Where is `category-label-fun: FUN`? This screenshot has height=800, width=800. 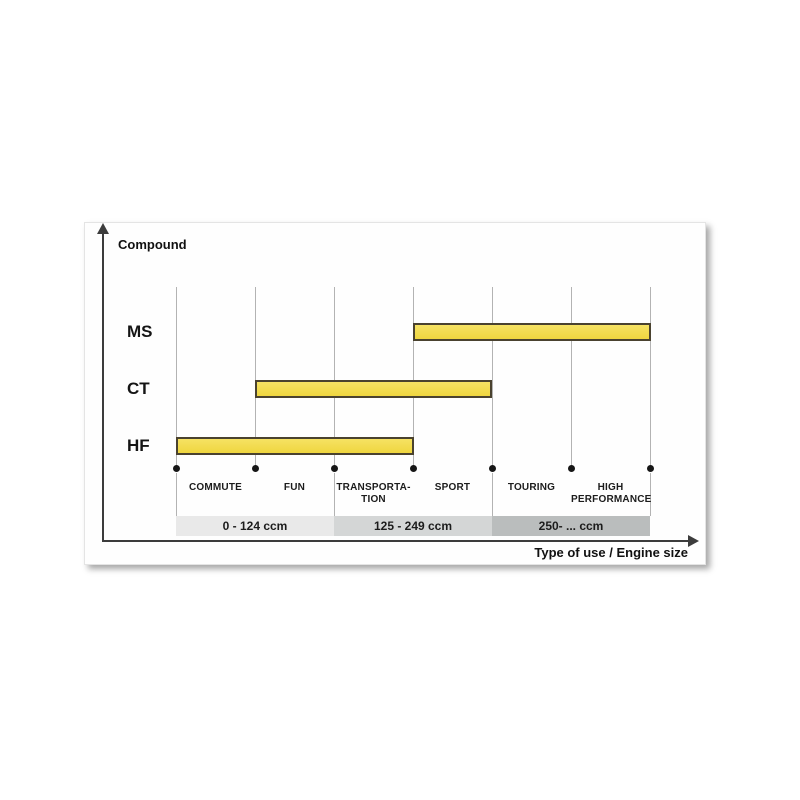 category-label-fun: FUN is located at coordinates (294, 488).